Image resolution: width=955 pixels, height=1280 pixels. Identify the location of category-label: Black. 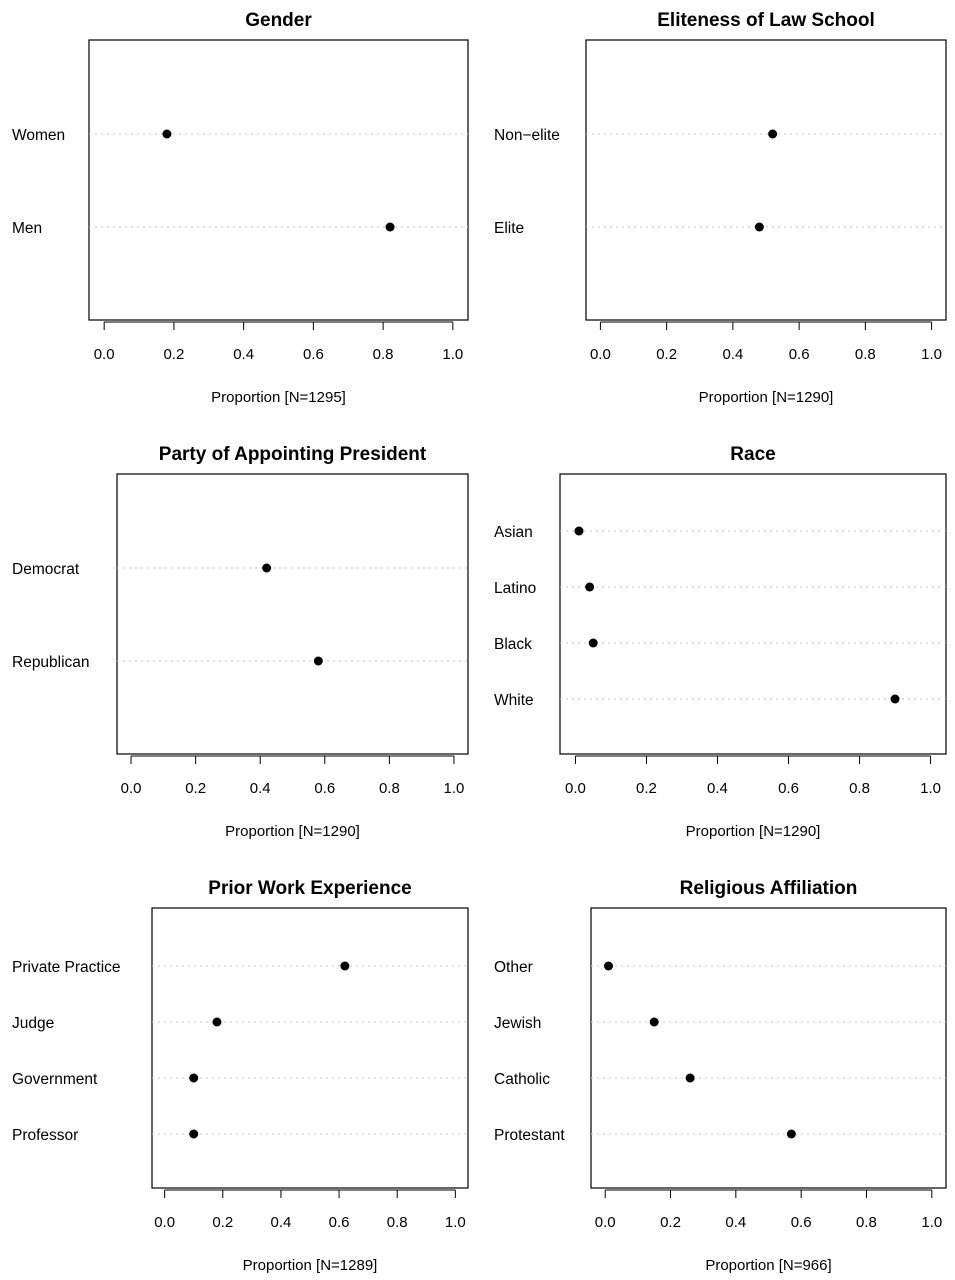
(513, 644).